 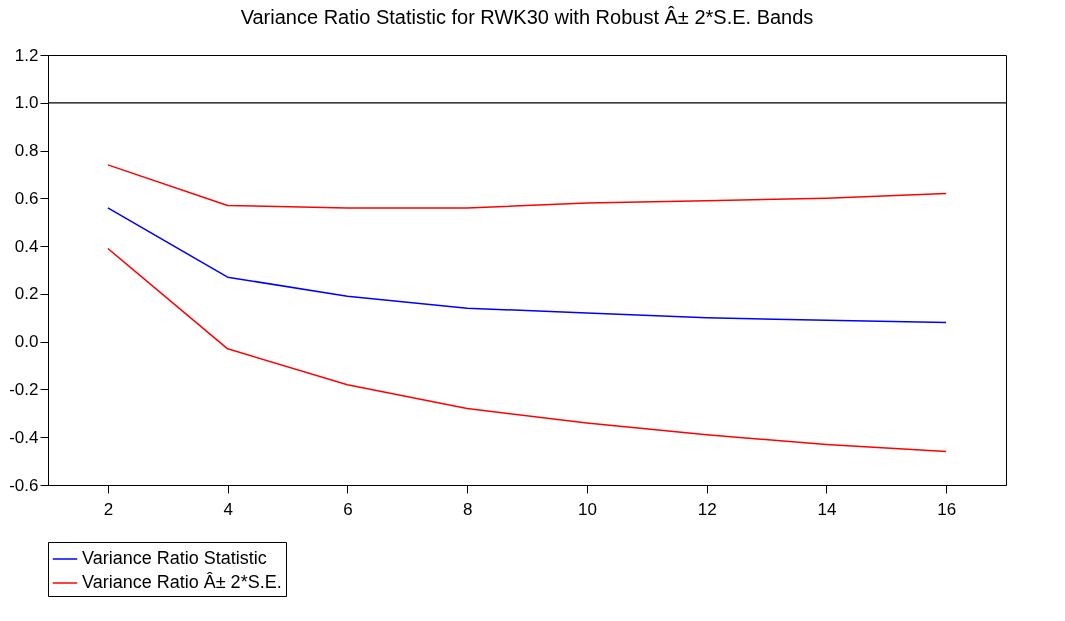 I want to click on y-tick-label: 1.2, so click(x=26, y=55).